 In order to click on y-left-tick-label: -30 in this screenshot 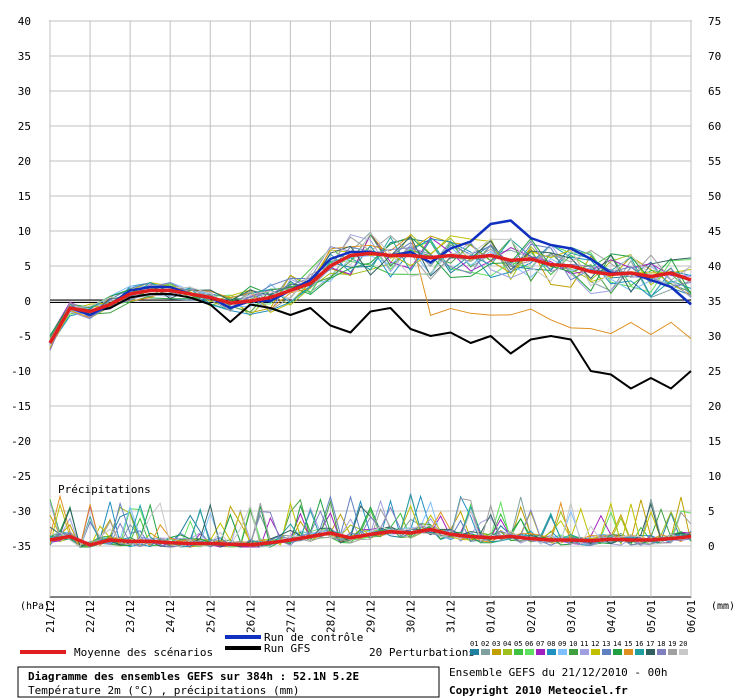, I will do `click(21, 511)`.